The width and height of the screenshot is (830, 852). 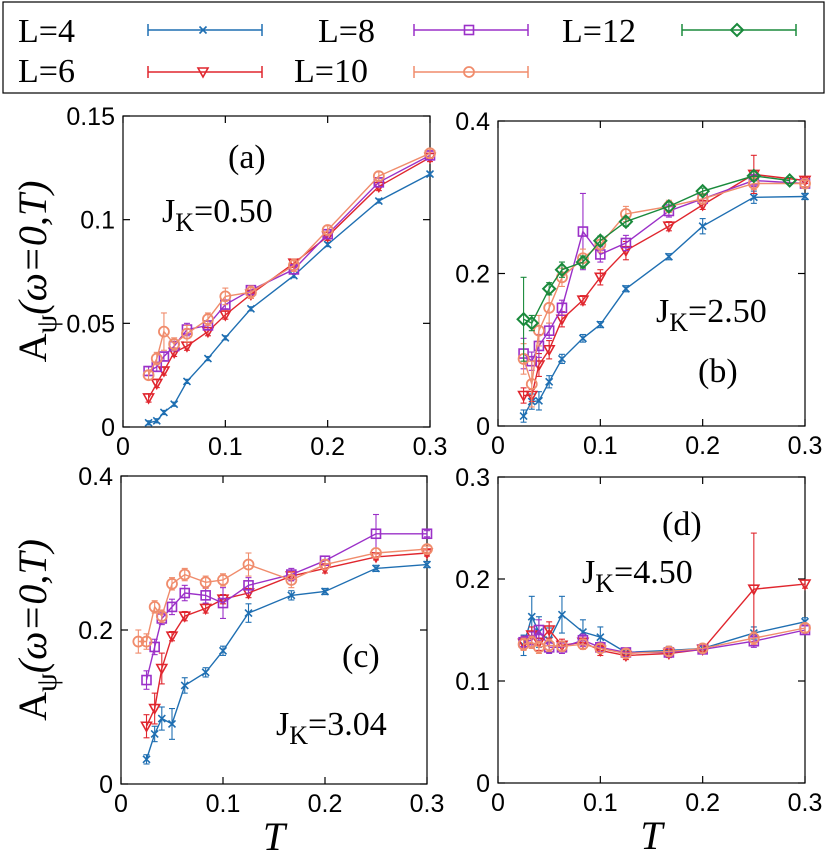 I want to click on legend-marker-l12, so click(x=737, y=30).